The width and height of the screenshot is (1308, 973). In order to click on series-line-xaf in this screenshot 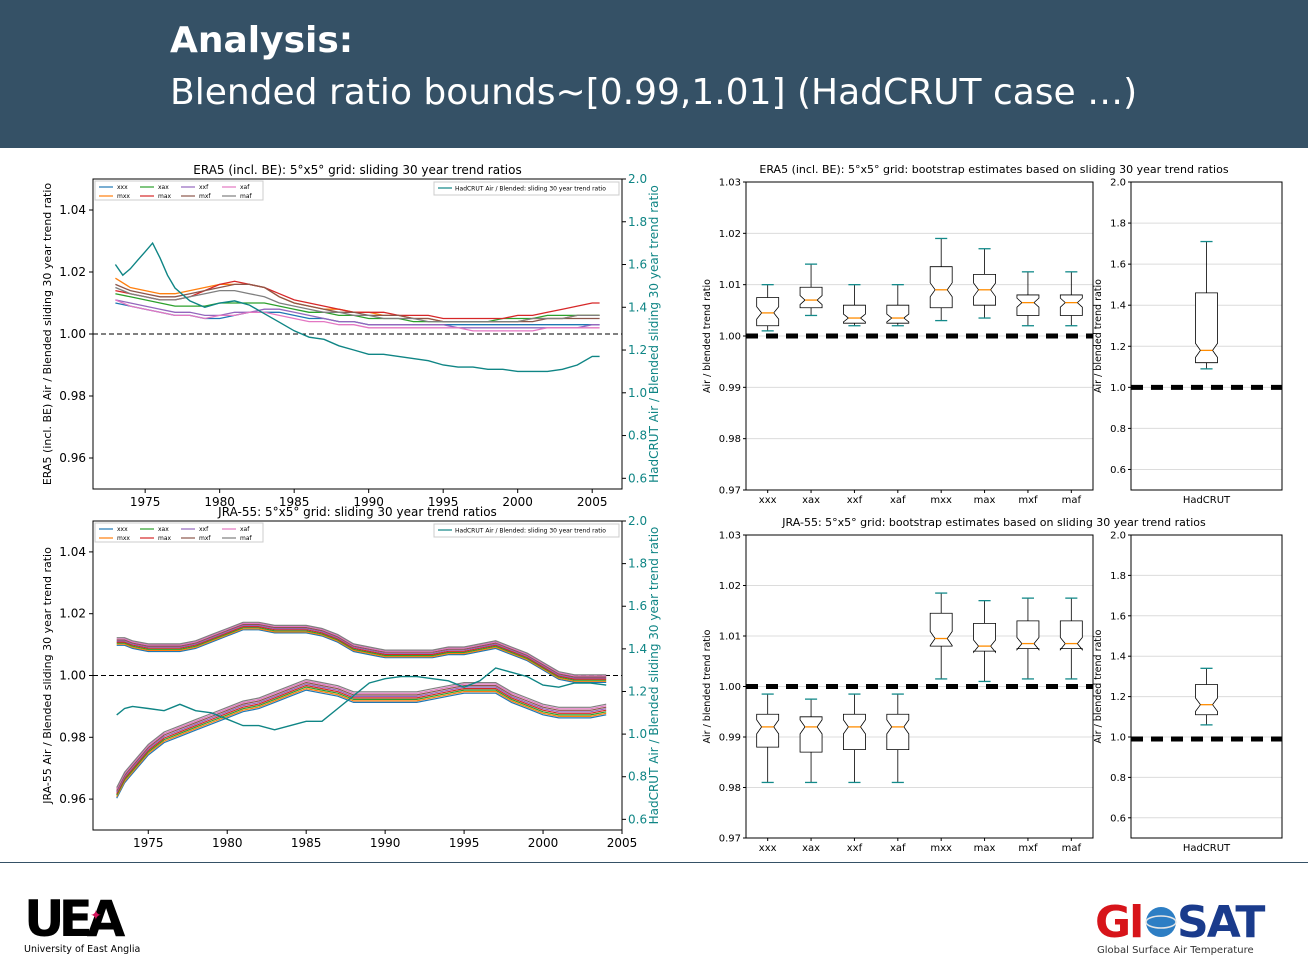, I will do `click(357, 315)`.